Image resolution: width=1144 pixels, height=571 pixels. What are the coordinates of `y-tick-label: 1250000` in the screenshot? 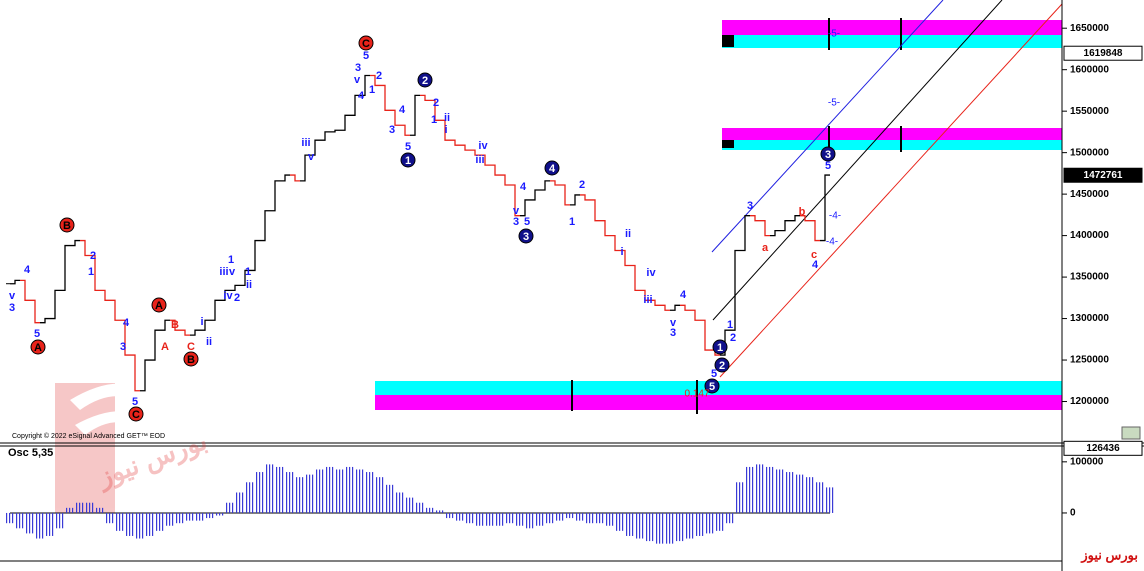 It's located at (1089, 360).